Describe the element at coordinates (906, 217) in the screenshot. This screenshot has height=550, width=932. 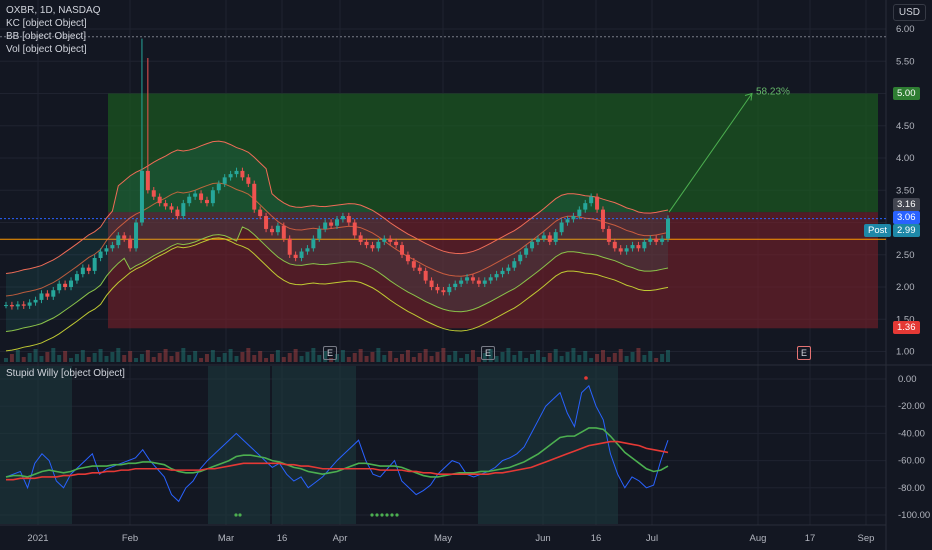
I see `last-price-tag: 3.06` at that location.